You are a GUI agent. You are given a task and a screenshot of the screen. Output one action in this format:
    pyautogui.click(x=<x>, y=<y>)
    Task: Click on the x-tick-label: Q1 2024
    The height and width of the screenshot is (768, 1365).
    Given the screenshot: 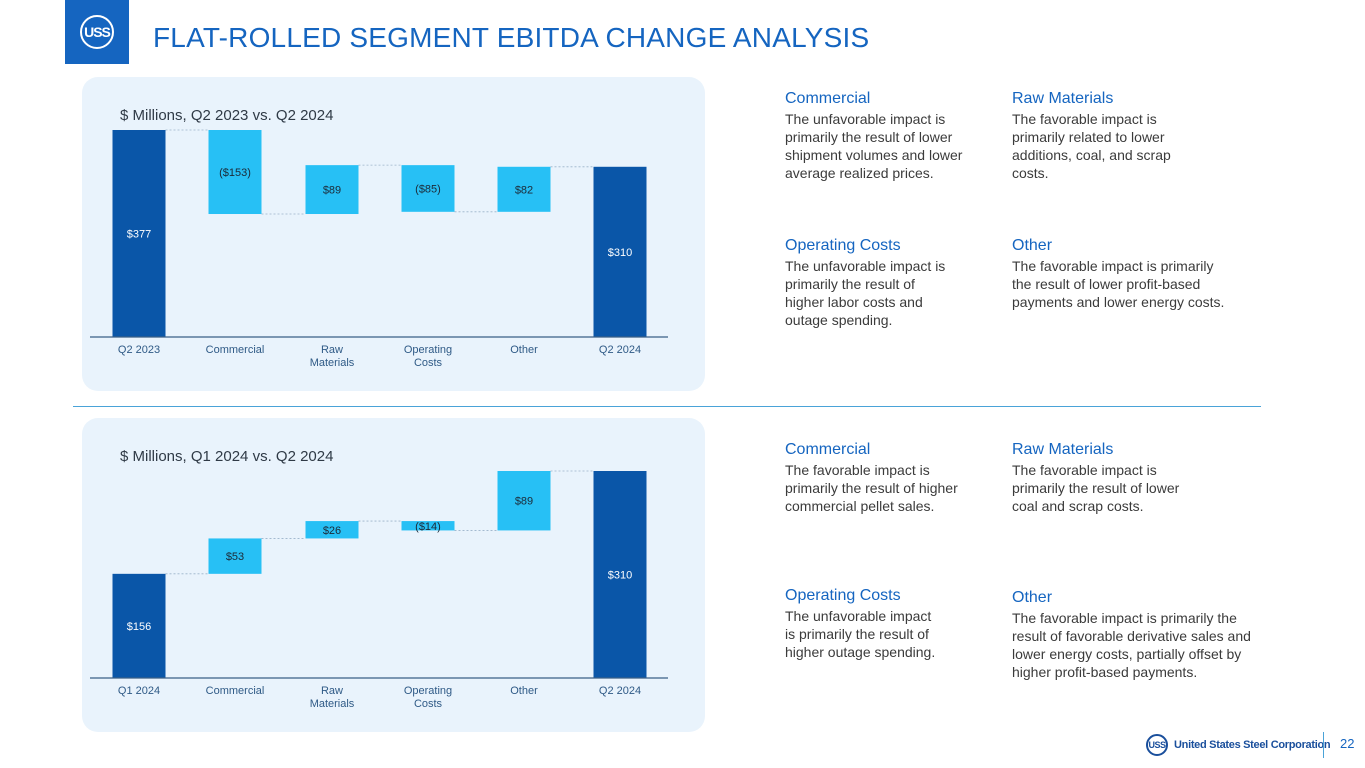 What is the action you would take?
    pyautogui.click(x=139, y=691)
    